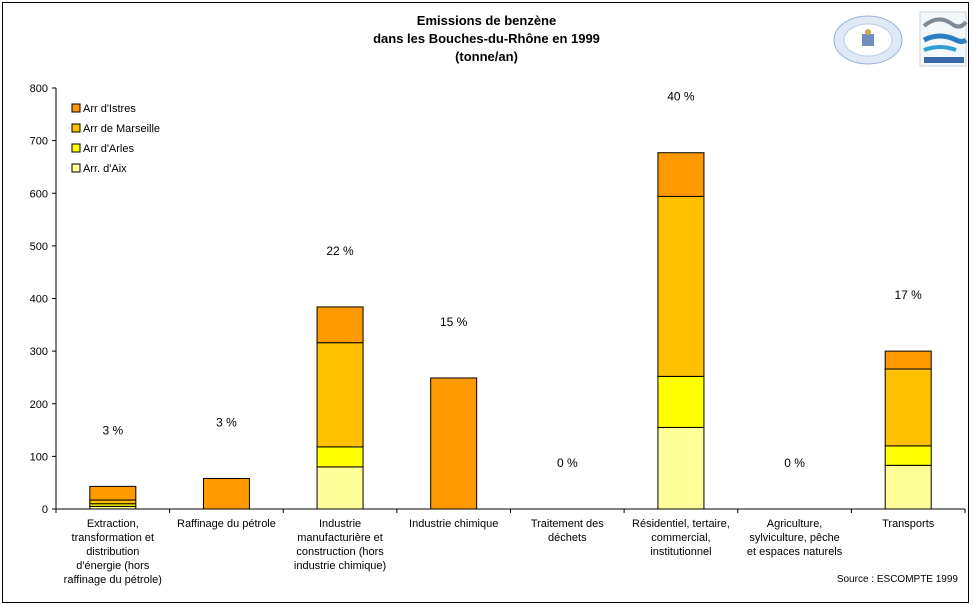 This screenshot has width=973, height=606. Describe the element at coordinates (105, 169) in the screenshot. I see `legend-label: Arr. d'Aix` at that location.